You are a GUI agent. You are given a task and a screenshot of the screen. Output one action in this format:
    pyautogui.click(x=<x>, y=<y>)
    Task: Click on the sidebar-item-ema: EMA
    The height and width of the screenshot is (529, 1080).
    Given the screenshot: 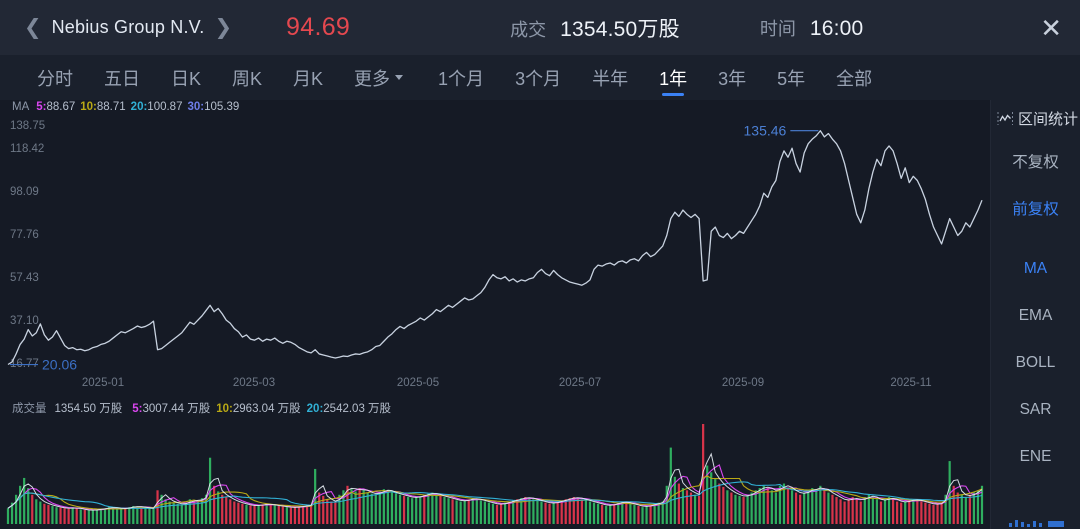 What is the action you would take?
    pyautogui.click(x=1035, y=315)
    